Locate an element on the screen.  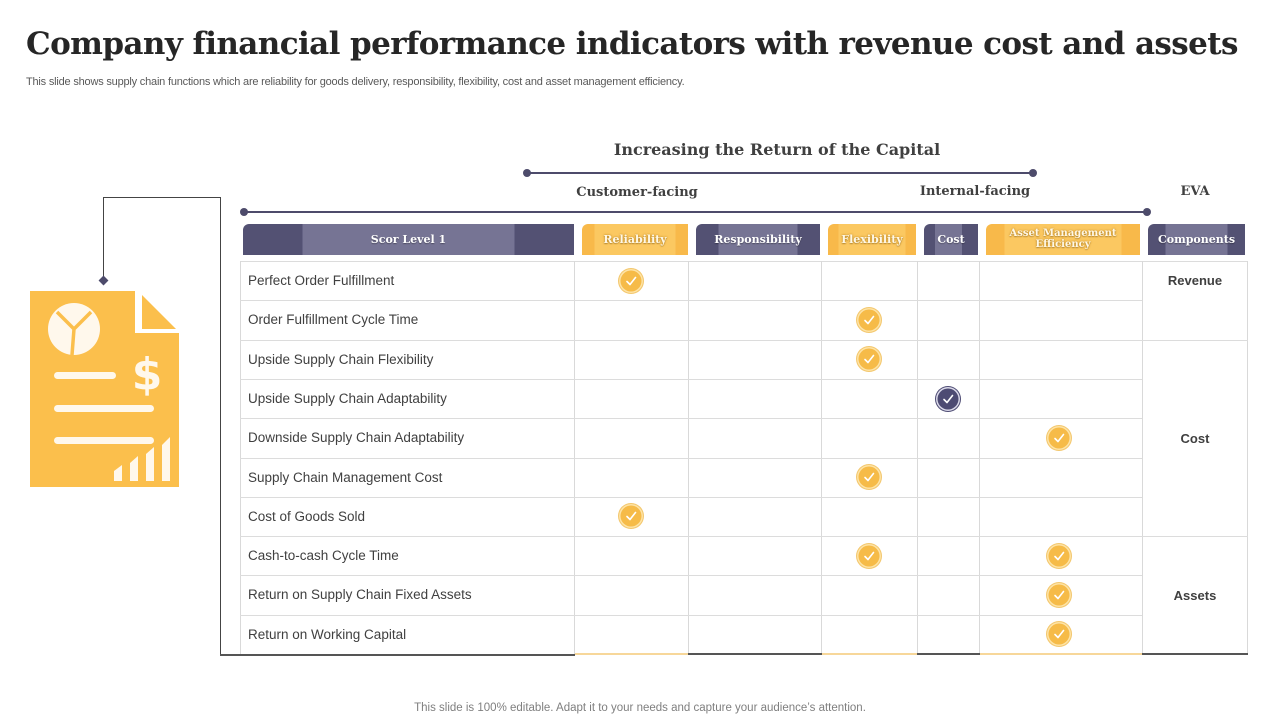
column-header-label: Components is located at coordinates (1196, 239).